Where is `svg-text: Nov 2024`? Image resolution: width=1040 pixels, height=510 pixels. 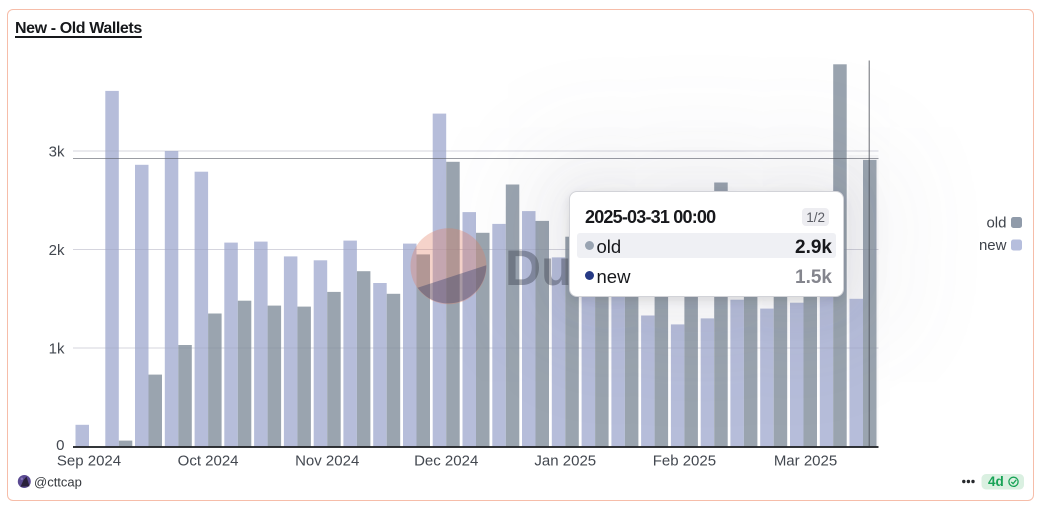
svg-text: Nov 2024 is located at coordinates (327, 461).